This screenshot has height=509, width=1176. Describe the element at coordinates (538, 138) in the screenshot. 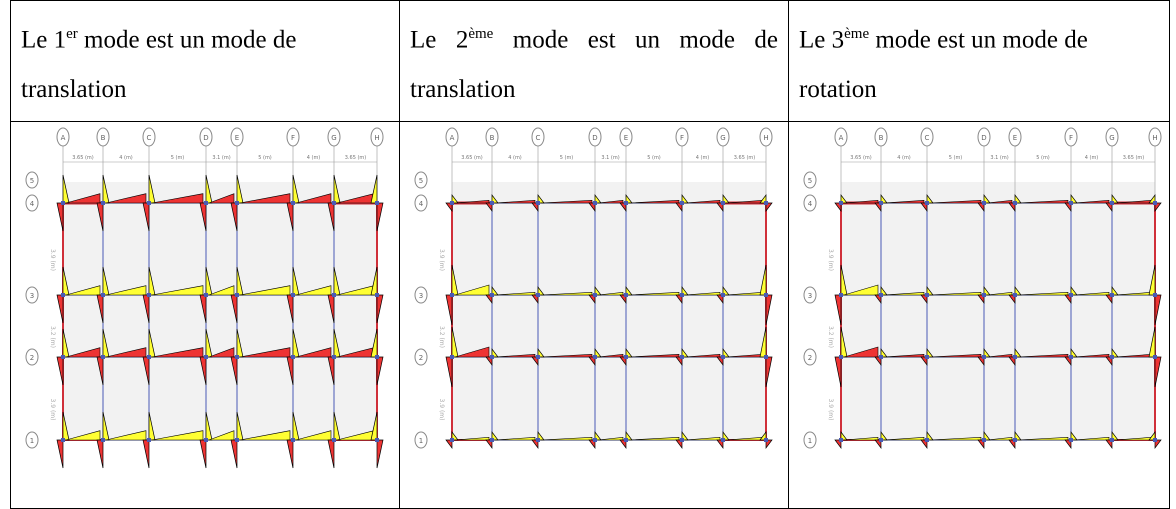

I see `column-label: C` at that location.